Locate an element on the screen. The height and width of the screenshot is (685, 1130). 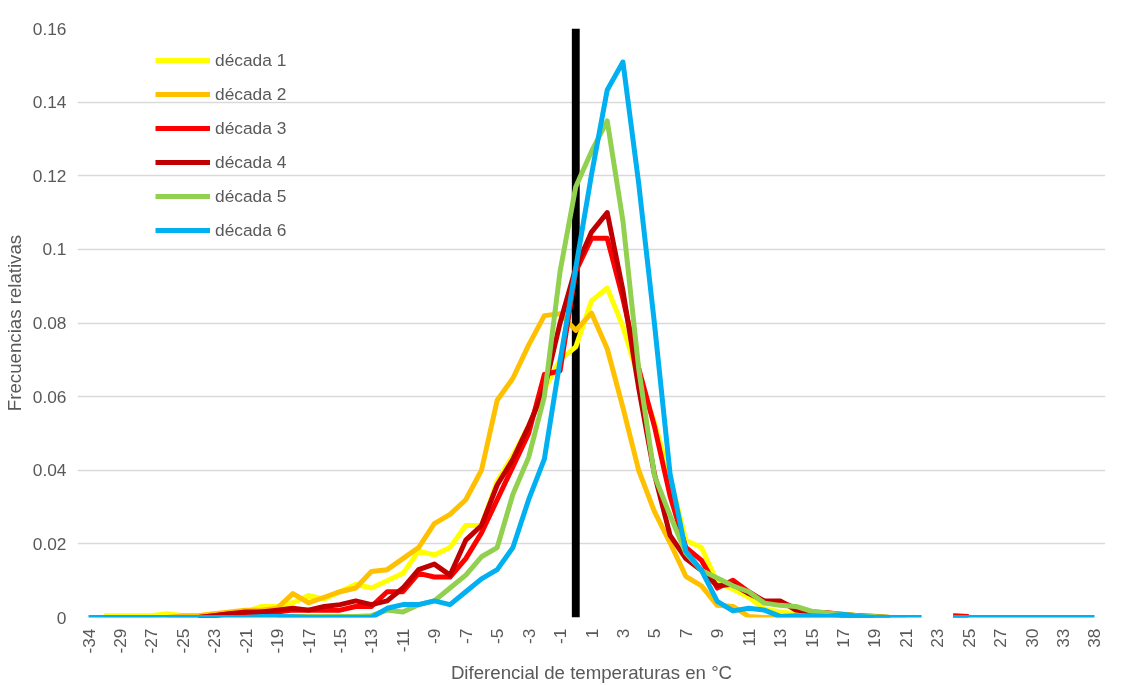
x-tick-label: 33 is located at coordinates (1063, 638).